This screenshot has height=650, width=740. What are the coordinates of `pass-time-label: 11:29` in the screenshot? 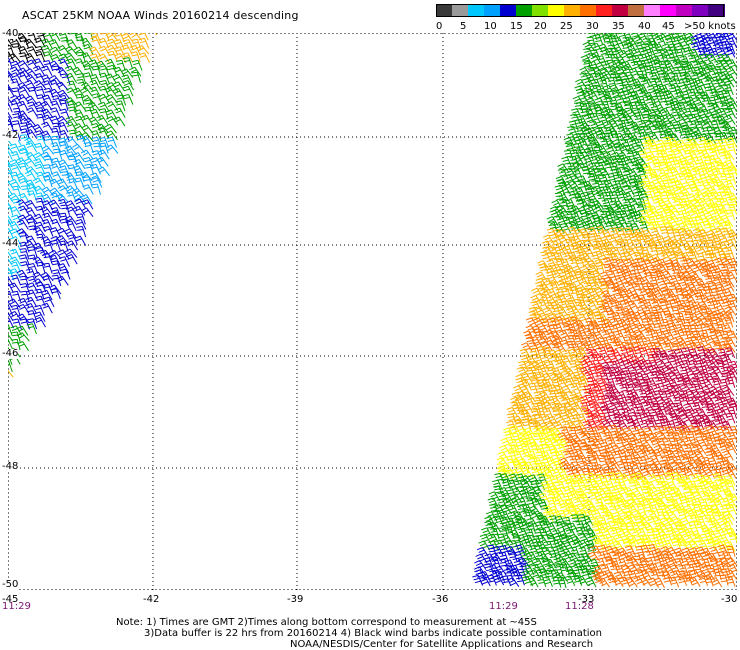 It's located at (16, 606).